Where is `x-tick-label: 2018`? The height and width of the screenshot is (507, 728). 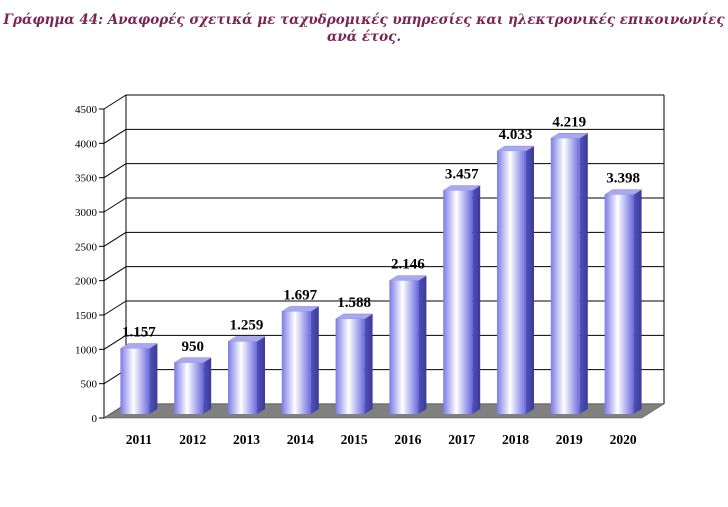 x-tick-label: 2018 is located at coordinates (515, 439).